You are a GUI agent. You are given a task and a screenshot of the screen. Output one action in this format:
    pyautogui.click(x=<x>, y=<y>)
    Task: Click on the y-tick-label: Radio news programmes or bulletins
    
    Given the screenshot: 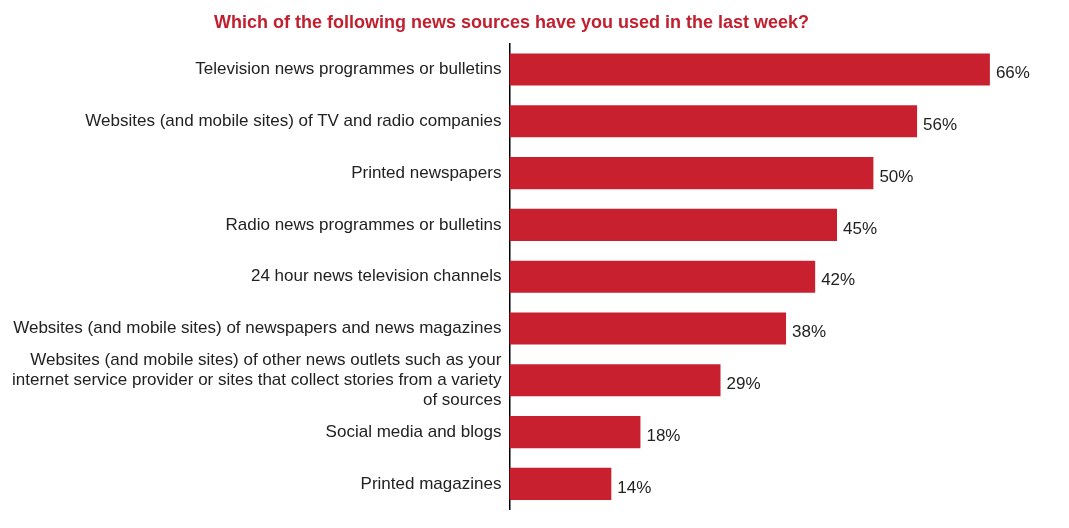 What is the action you would take?
    pyautogui.click(x=363, y=224)
    